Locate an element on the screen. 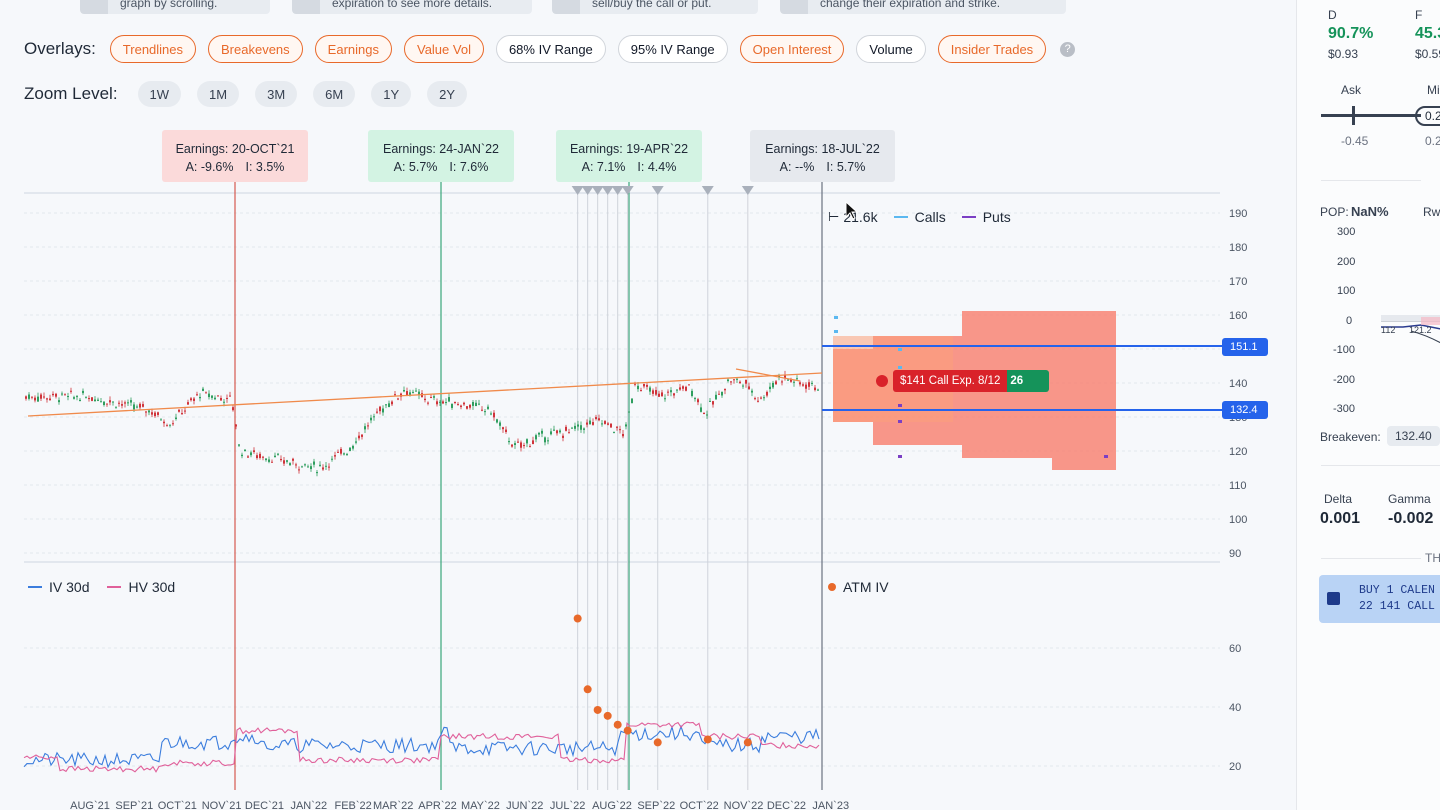  position-marker is located at coordinates (882, 381).